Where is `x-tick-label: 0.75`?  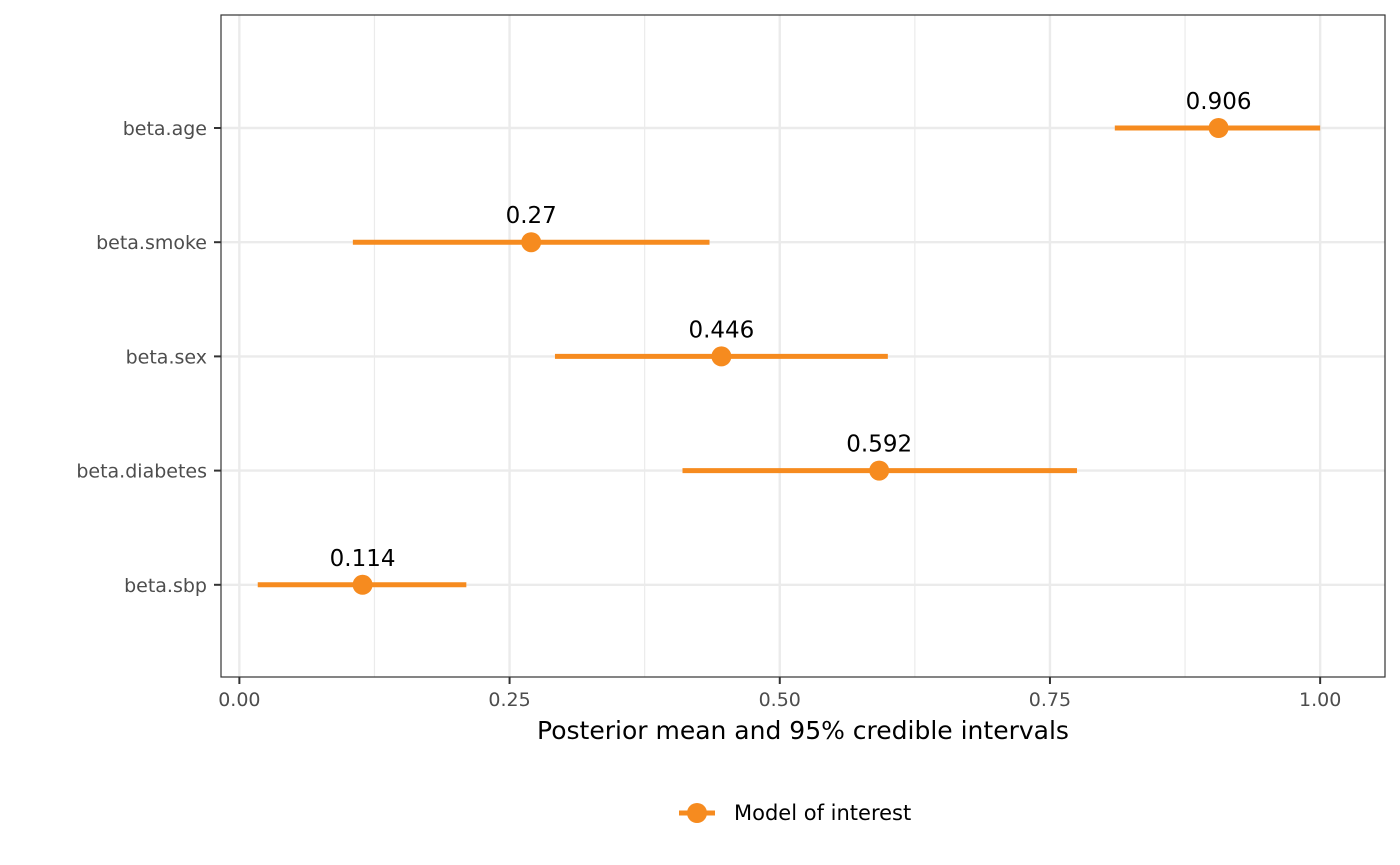 x-tick-label: 0.75 is located at coordinates (1050, 700).